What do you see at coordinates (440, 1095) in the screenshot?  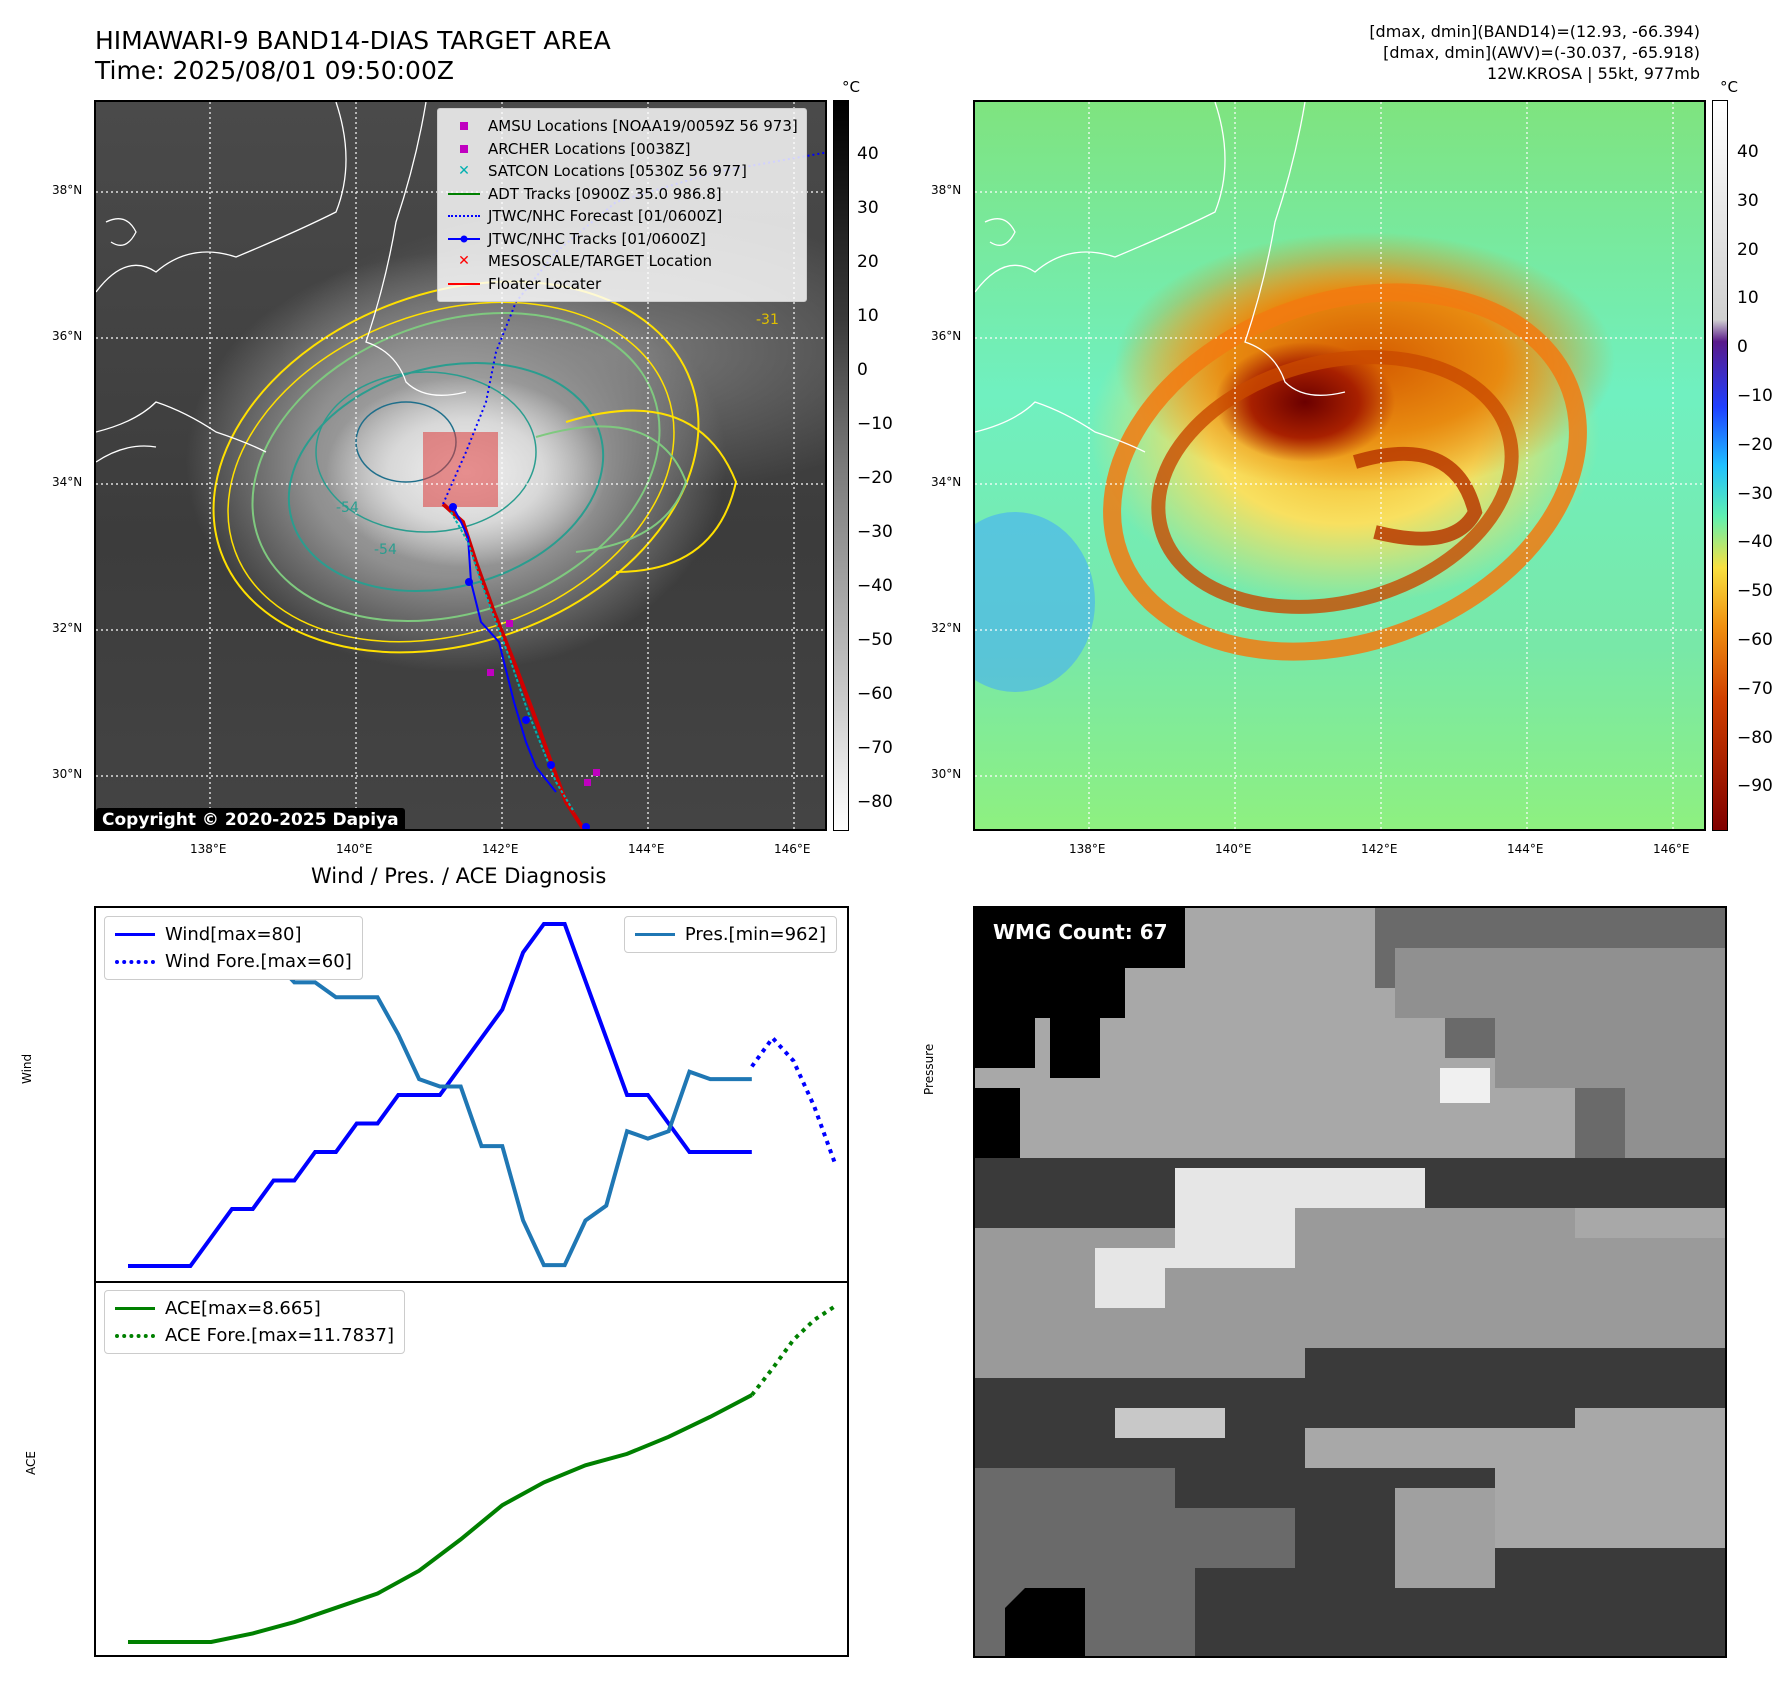 I see `wind-line` at bounding box center [440, 1095].